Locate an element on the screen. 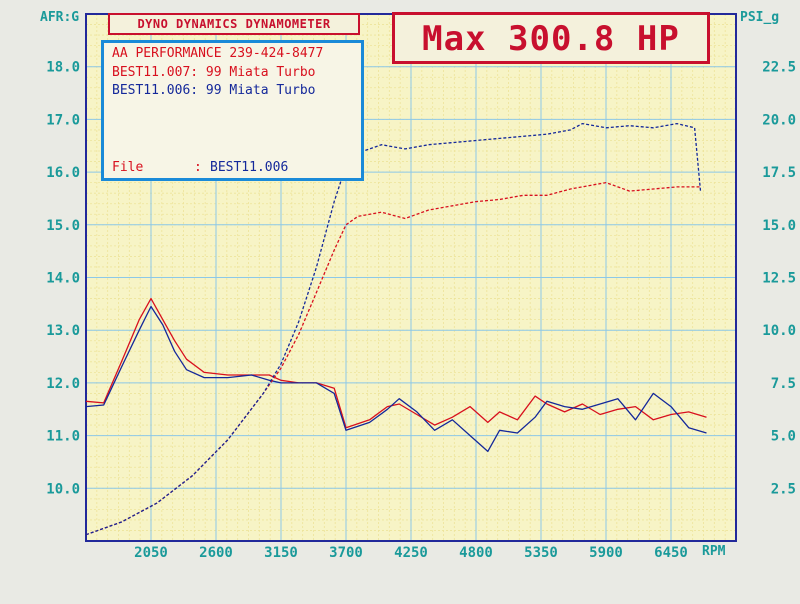 This screenshot has height=604, width=800. x-tick-label: 3150 is located at coordinates (281, 553).